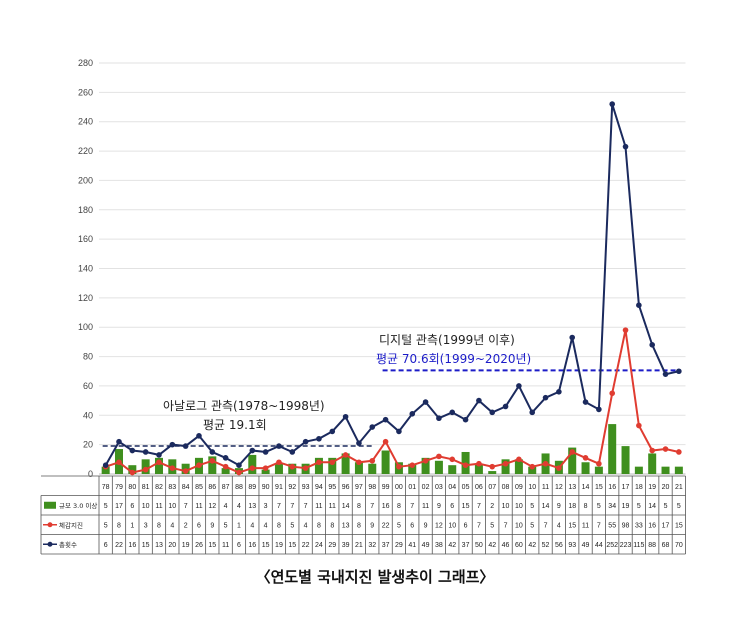  I want to click on table-cell: 16, so click(252, 545).